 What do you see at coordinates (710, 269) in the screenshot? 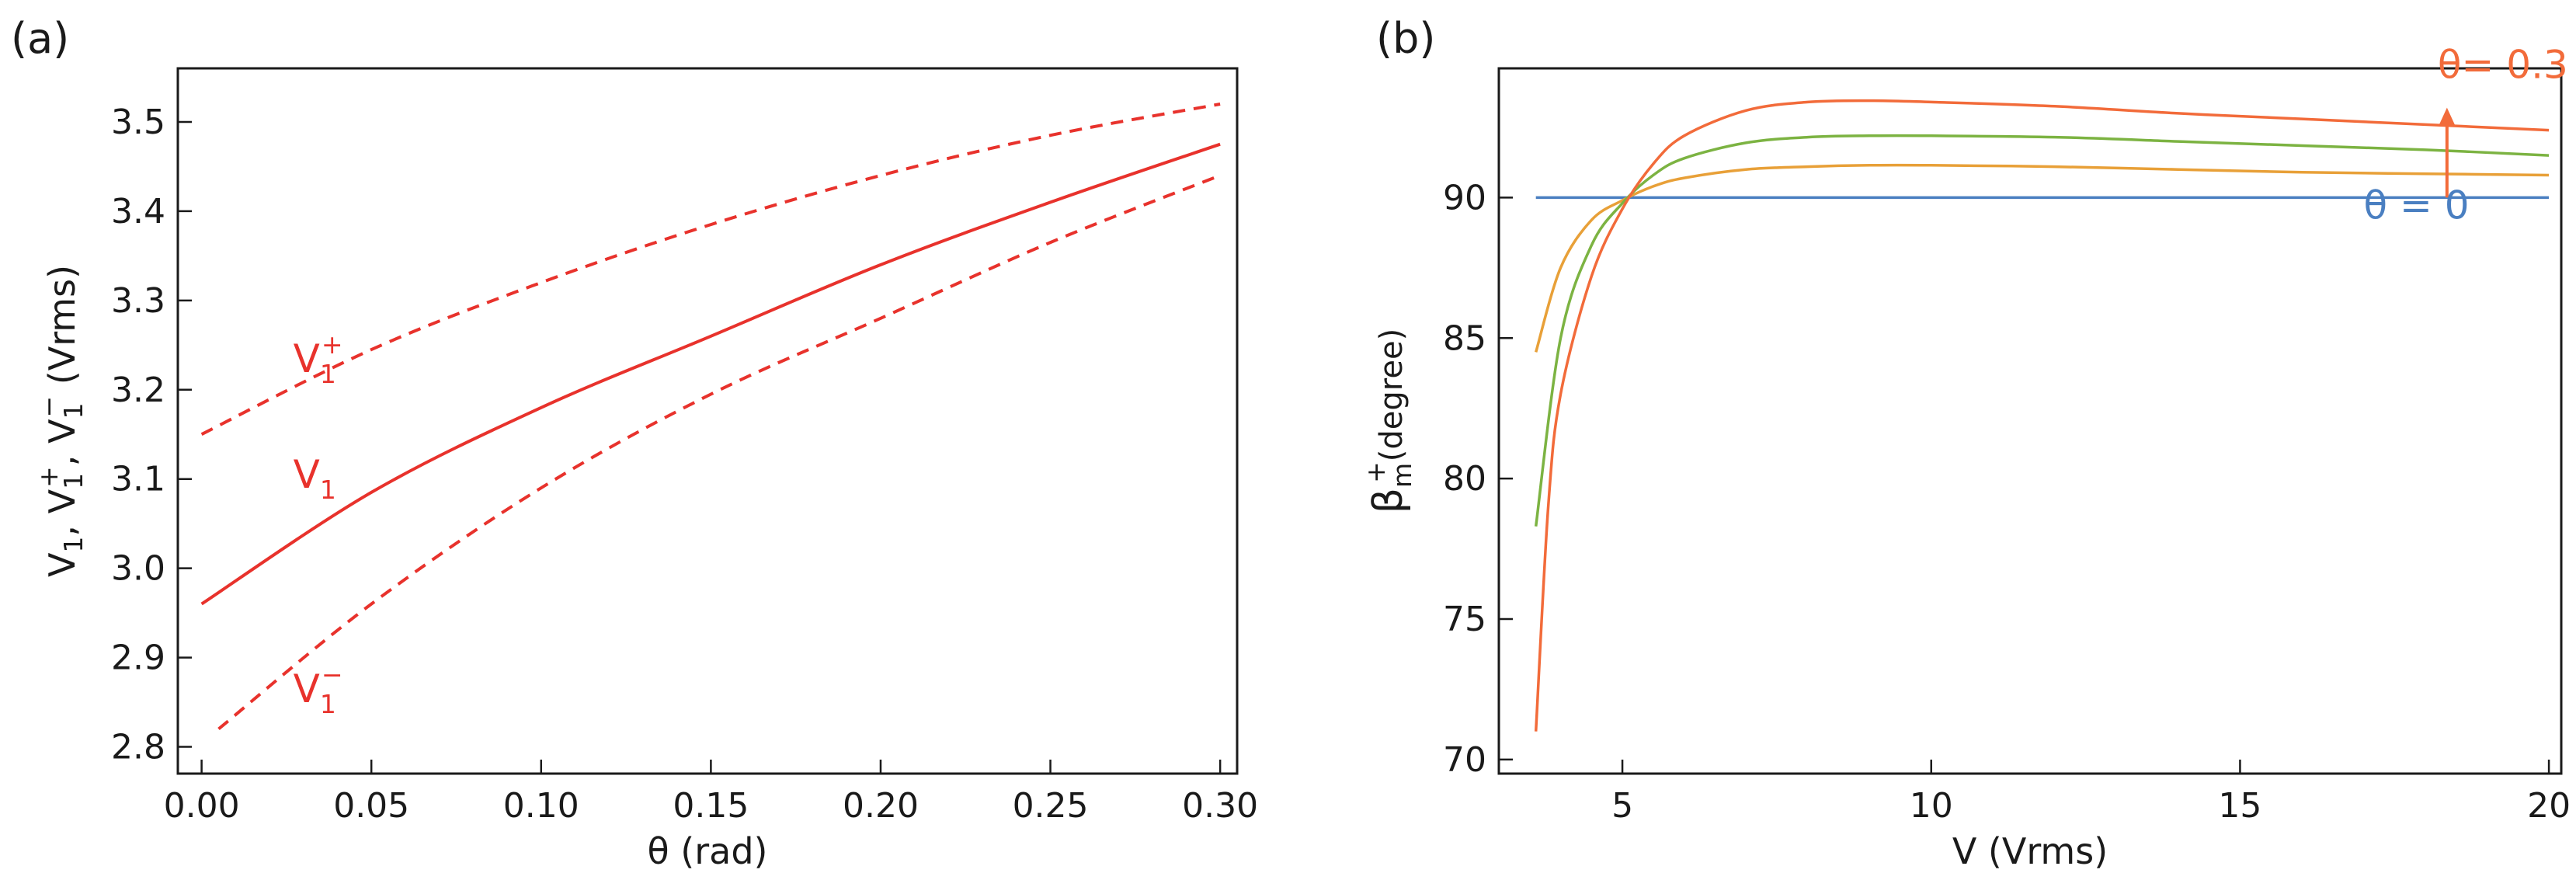
I see `a-series-v1+` at bounding box center [710, 269].